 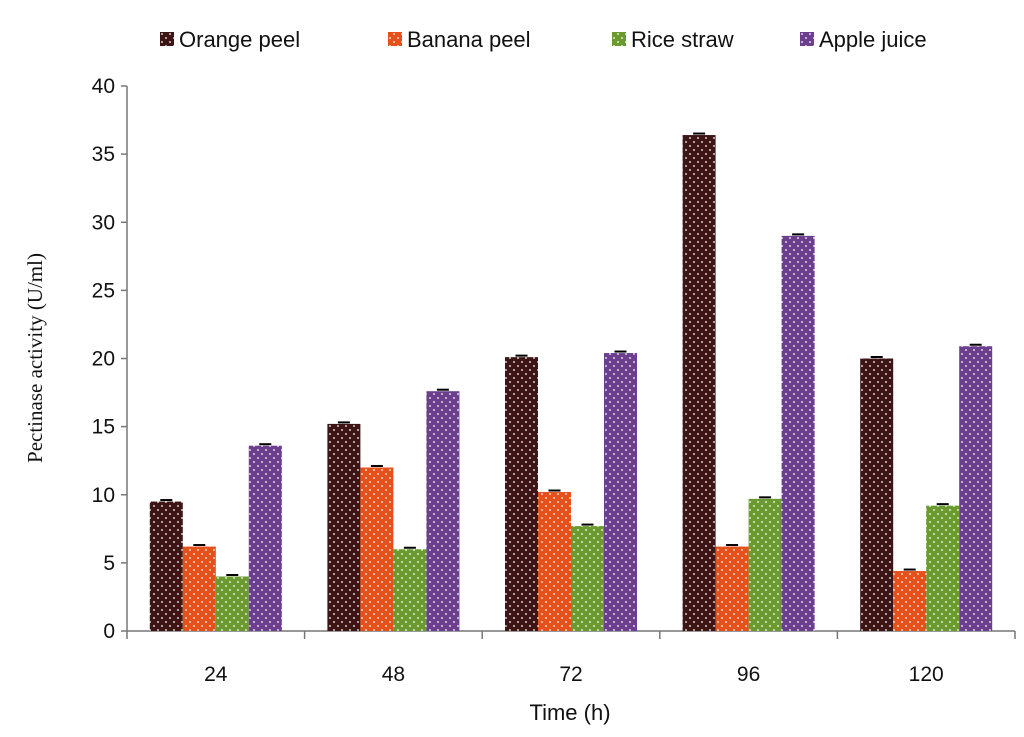 I want to click on y-tick-label: 25, so click(x=103, y=290).